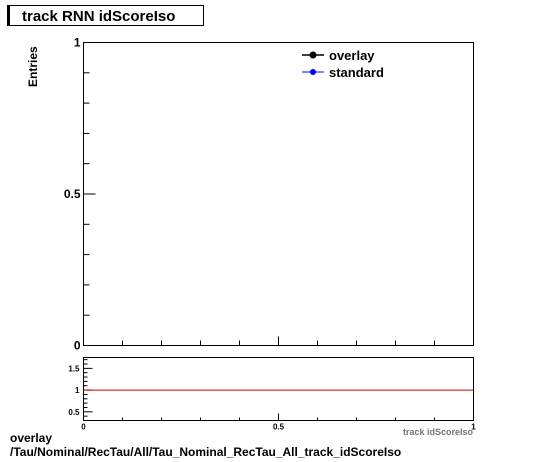 The height and width of the screenshot is (462, 546). I want to click on legend-label-standard: standard, so click(356, 72).